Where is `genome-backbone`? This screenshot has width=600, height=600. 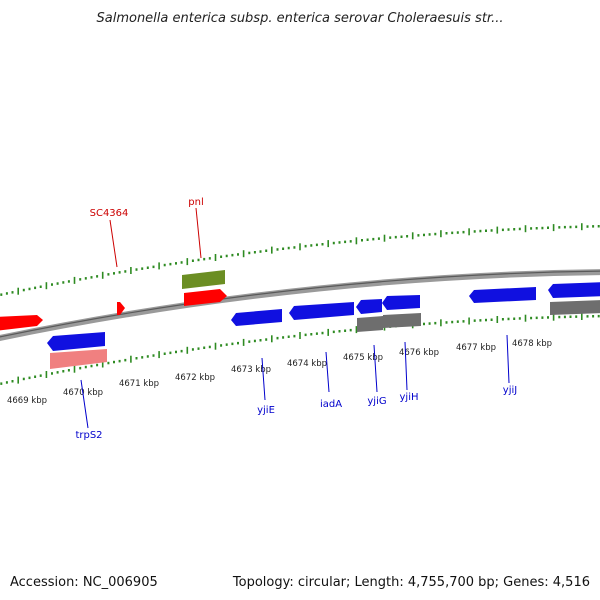
genome-backbone is located at coordinates (300, 305).